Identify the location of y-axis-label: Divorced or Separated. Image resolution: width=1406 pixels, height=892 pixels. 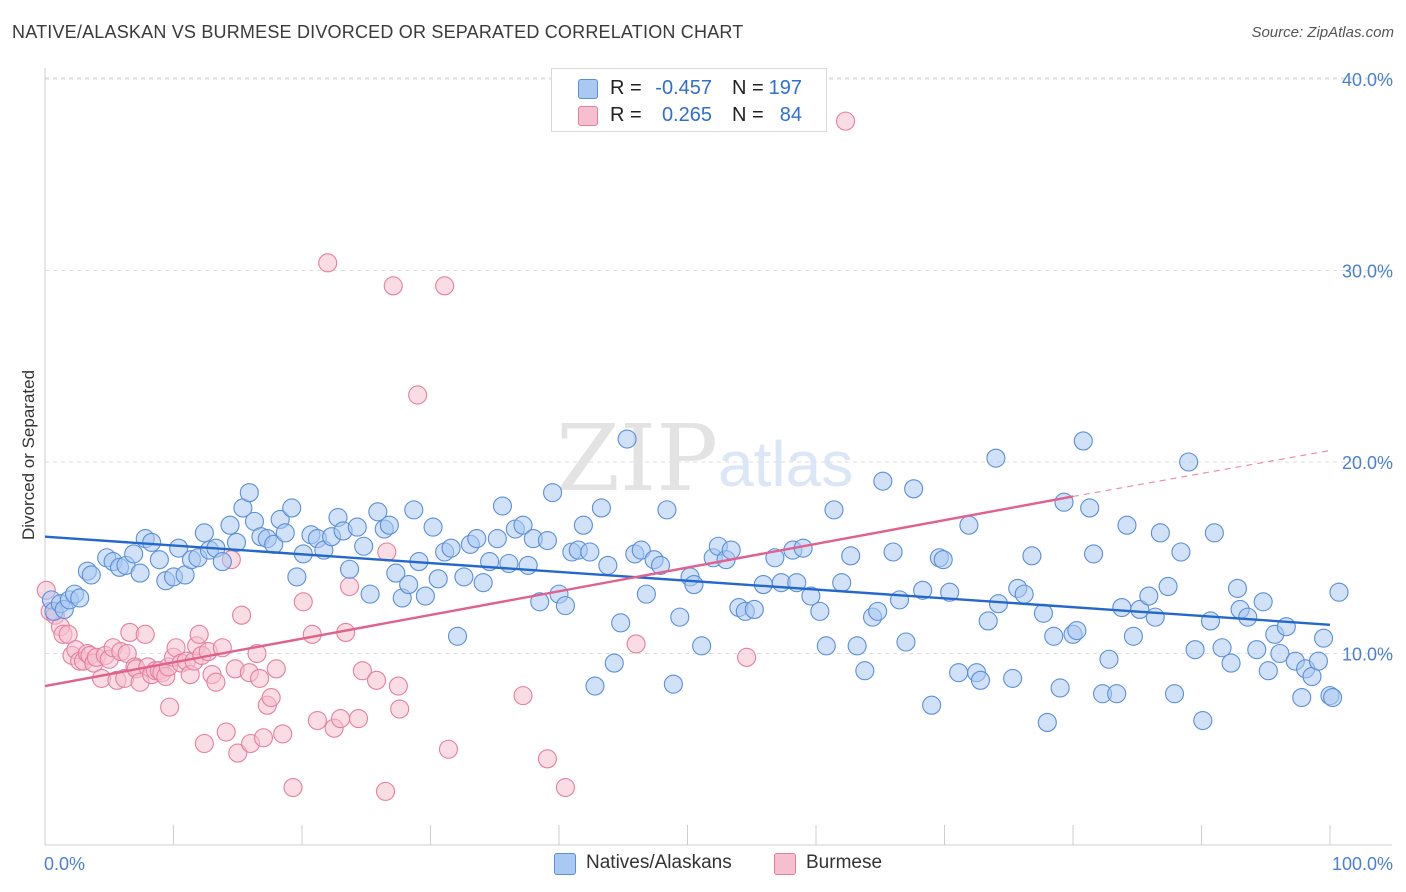
(28, 455).